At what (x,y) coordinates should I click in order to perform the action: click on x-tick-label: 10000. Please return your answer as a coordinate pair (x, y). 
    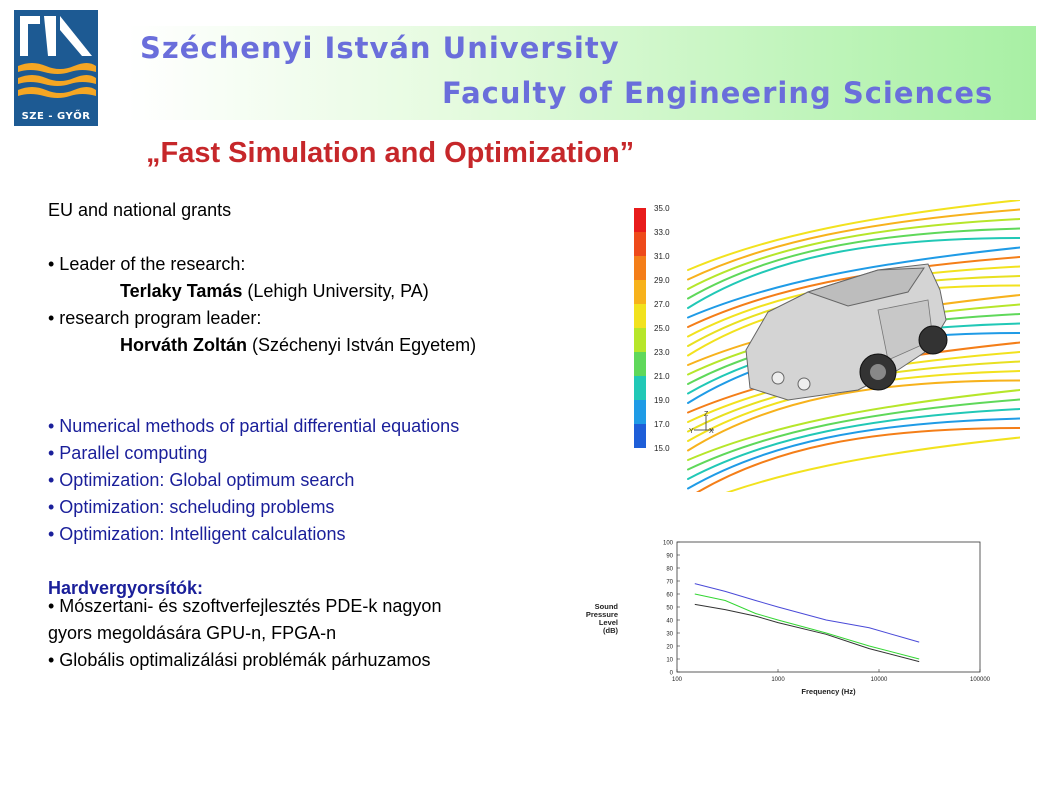
    Looking at the image, I should click on (879, 680).